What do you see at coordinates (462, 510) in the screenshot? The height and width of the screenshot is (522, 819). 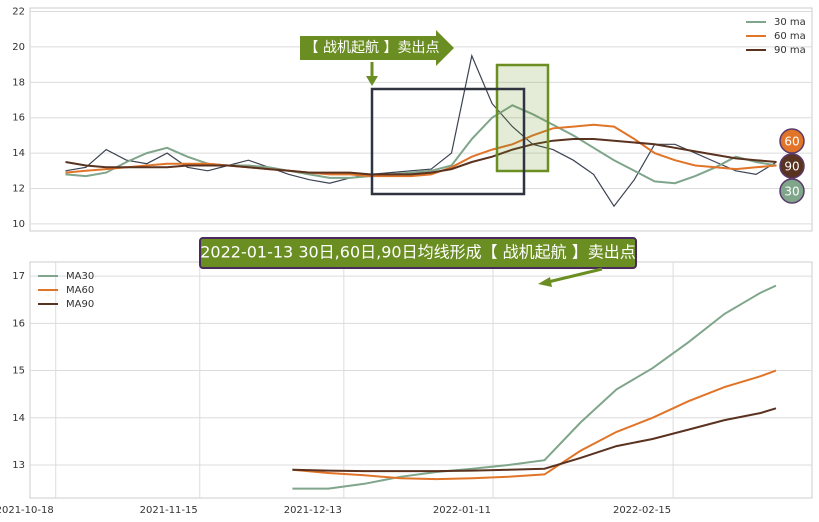 I see `x-tick-label: 2022-01-11` at bounding box center [462, 510].